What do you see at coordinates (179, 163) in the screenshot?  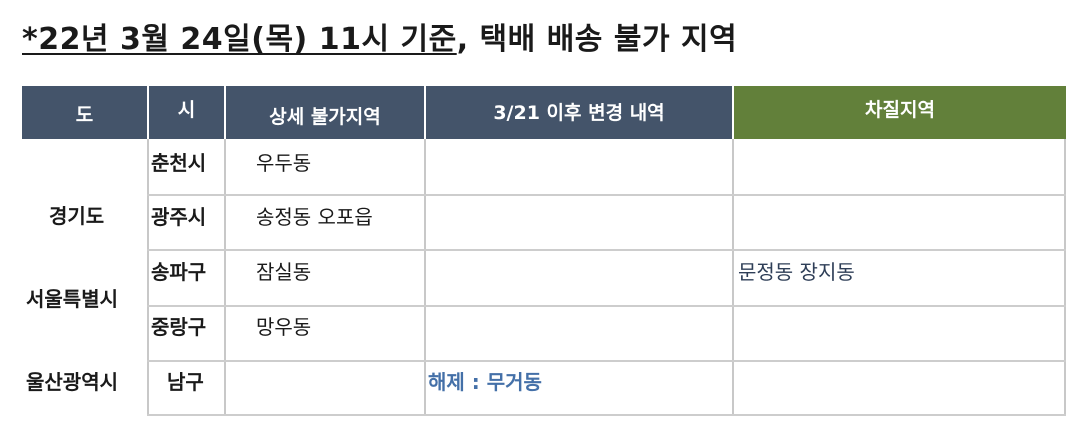 I see `city-chuncheon: 춘천시` at bounding box center [179, 163].